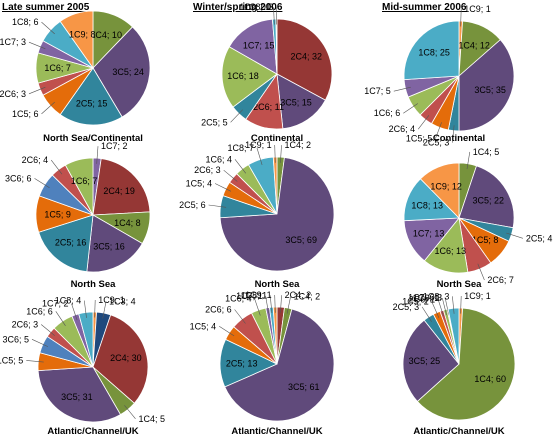 This screenshot has width=557, height=443. I want to click on slice-label-1c8: 1C8; 25, so click(434, 53).